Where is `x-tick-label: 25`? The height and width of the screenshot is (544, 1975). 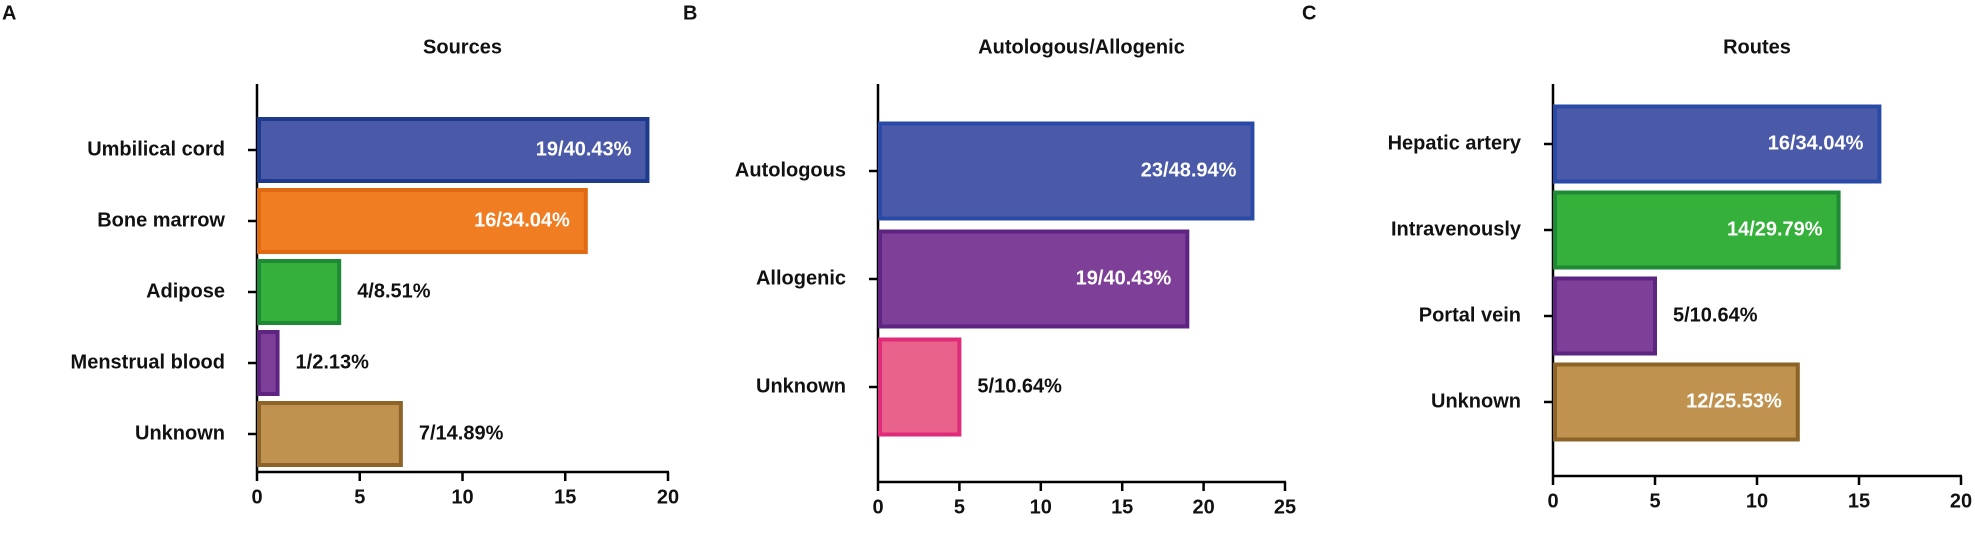
x-tick-label: 25 is located at coordinates (1285, 507).